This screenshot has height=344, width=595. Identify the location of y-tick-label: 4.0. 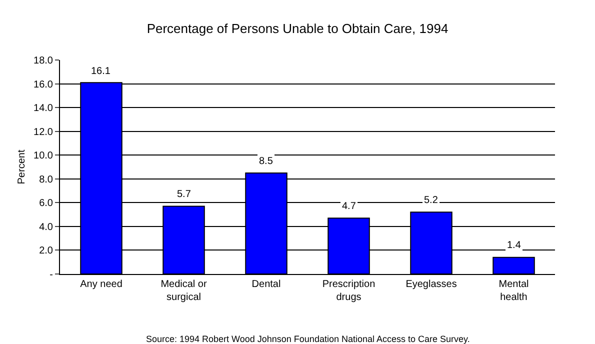
(46, 227).